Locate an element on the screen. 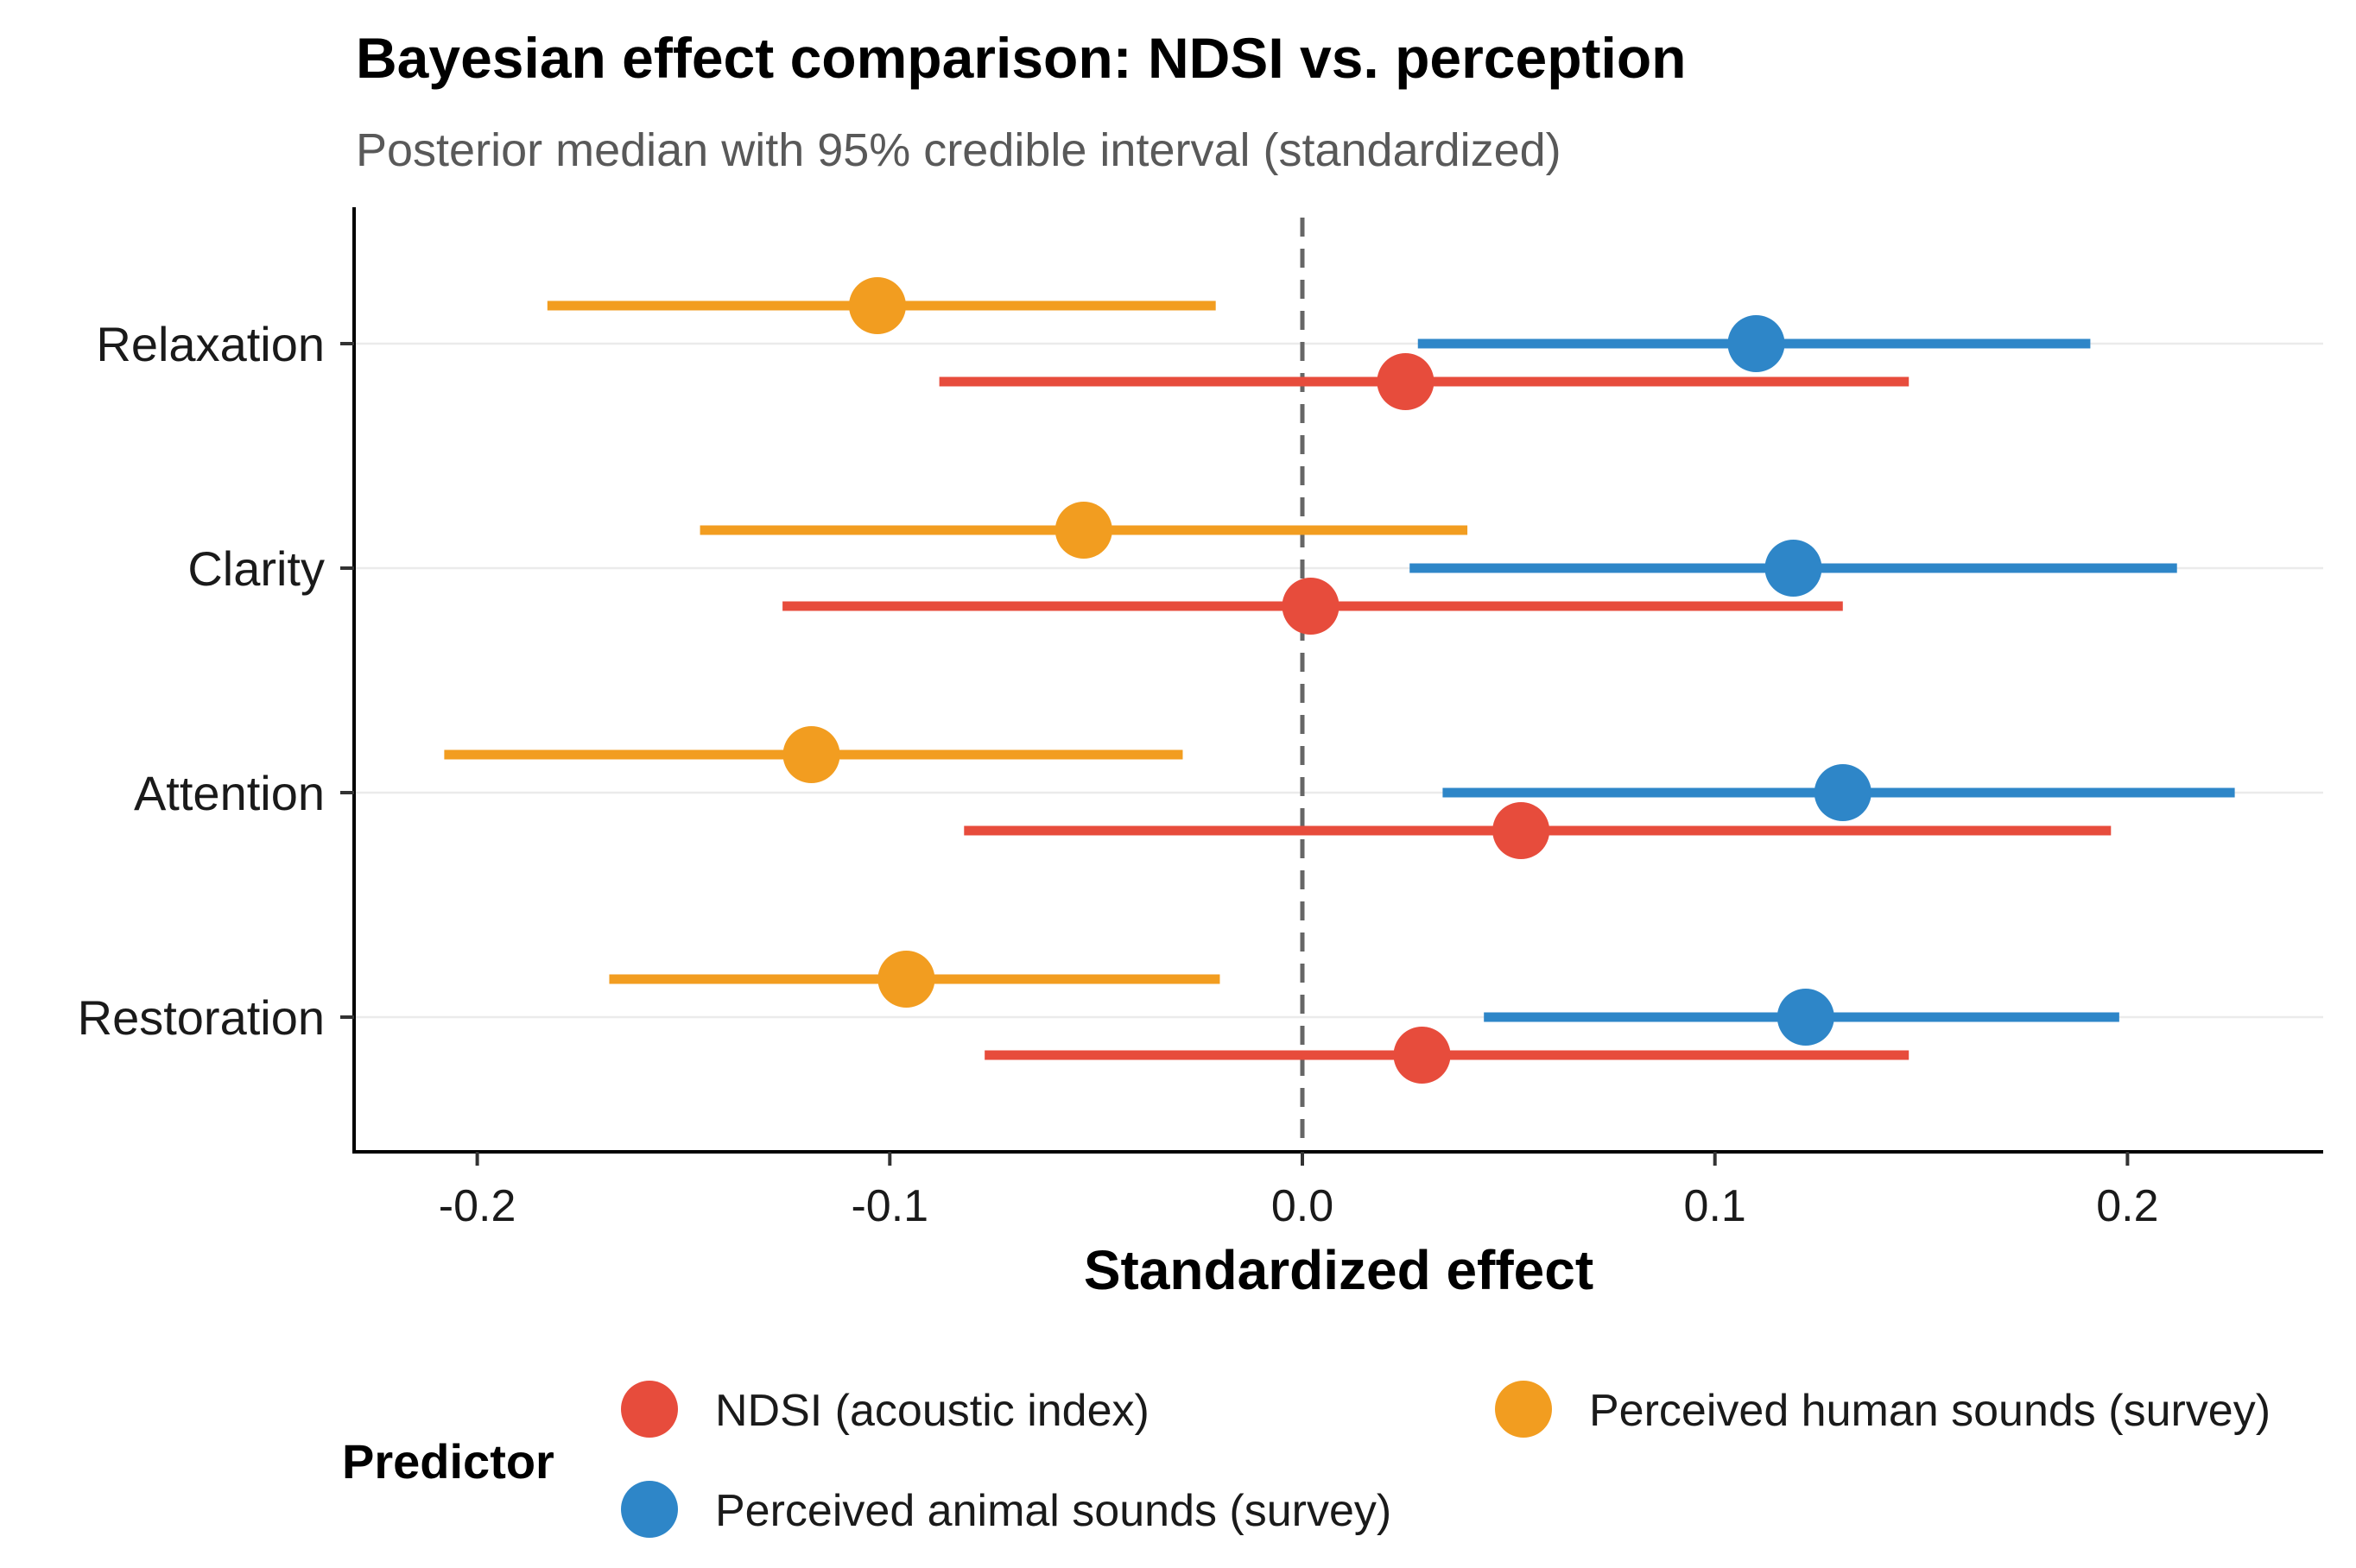 The image size is (2356, 1568). x-tick-label: -0.1 is located at coordinates (890, 1206).